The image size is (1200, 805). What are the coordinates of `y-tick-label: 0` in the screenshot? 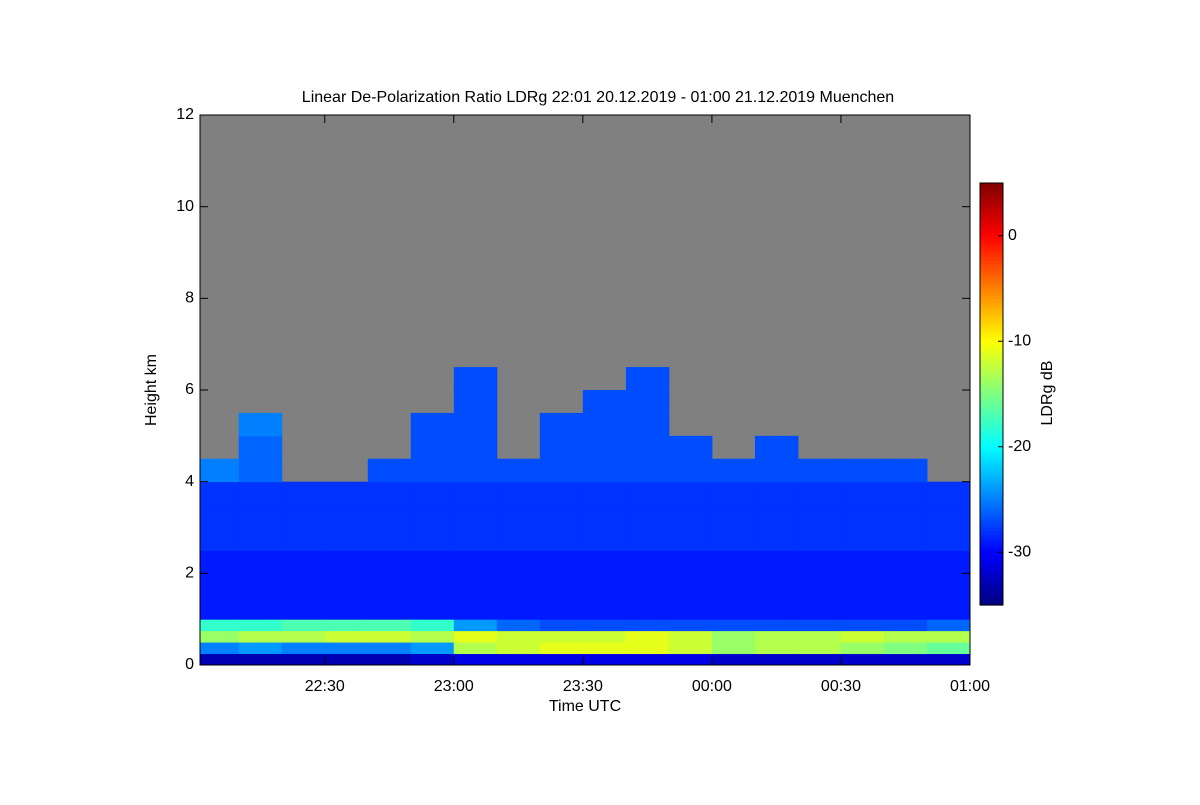 It's located at (189, 664).